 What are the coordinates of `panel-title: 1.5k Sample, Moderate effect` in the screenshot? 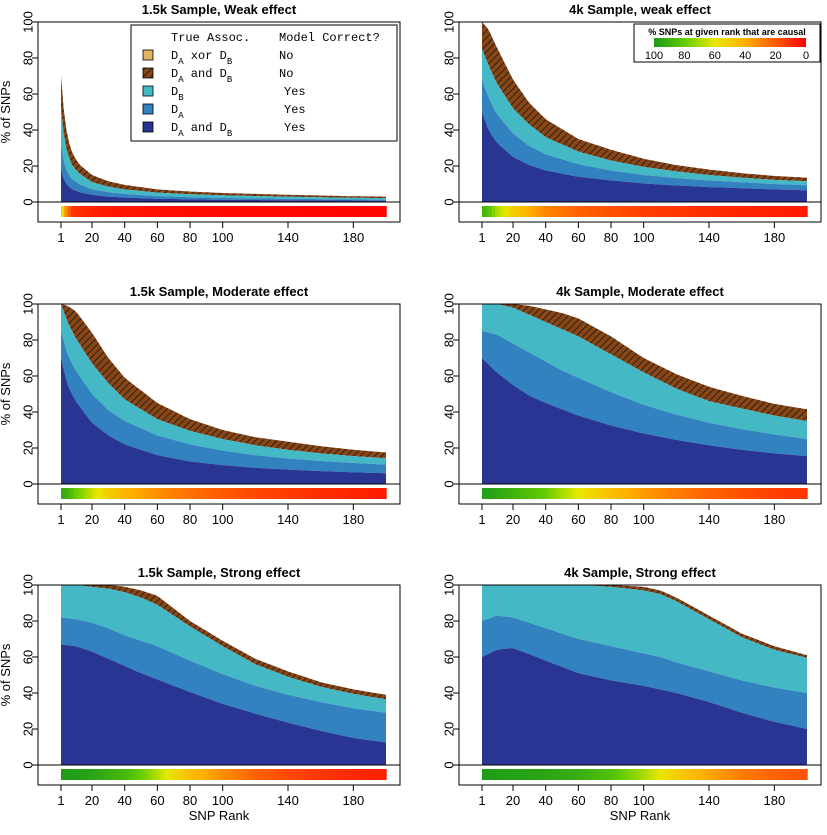 It's located at (219, 291).